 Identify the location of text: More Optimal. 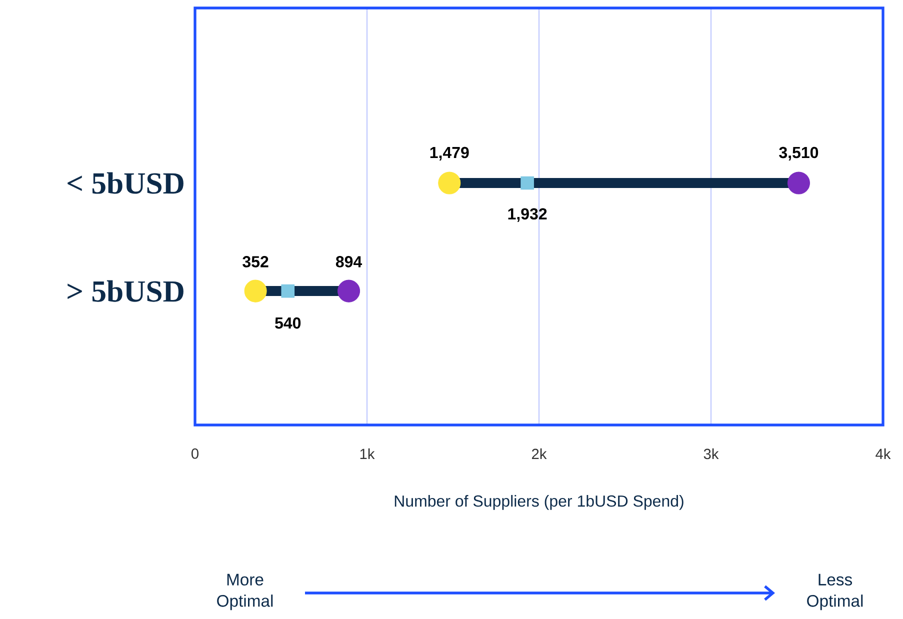
(245, 592).